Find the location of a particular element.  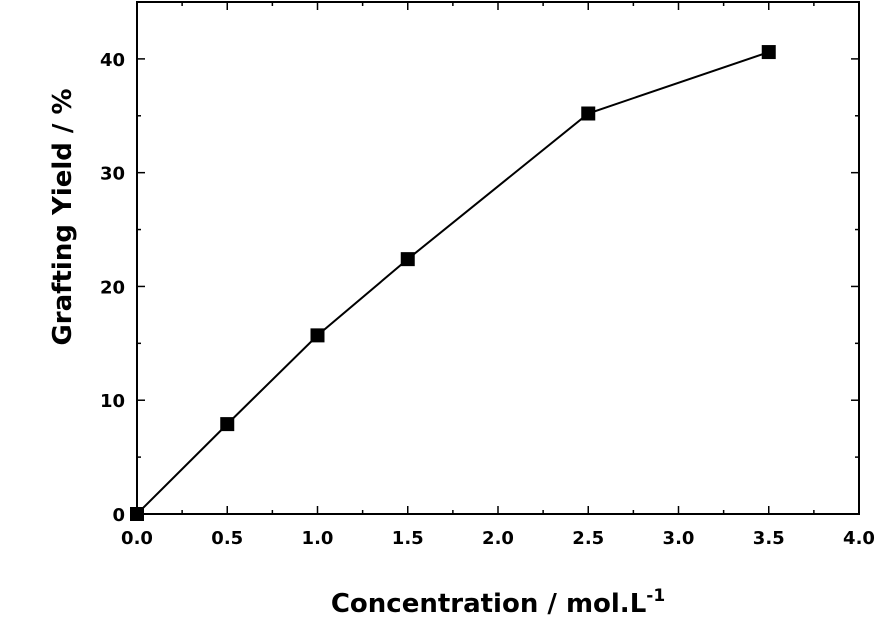

x-tick-label: 3.5 is located at coordinates (769, 538).